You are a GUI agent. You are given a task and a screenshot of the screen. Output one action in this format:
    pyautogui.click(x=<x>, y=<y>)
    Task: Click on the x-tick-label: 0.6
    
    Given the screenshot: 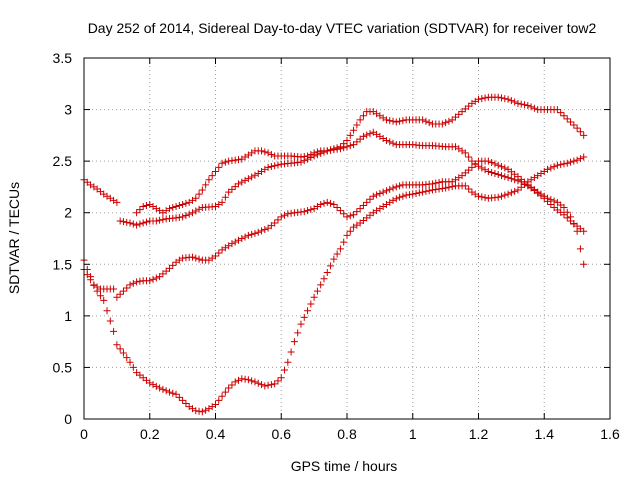 What is the action you would take?
    pyautogui.click(x=282, y=434)
    